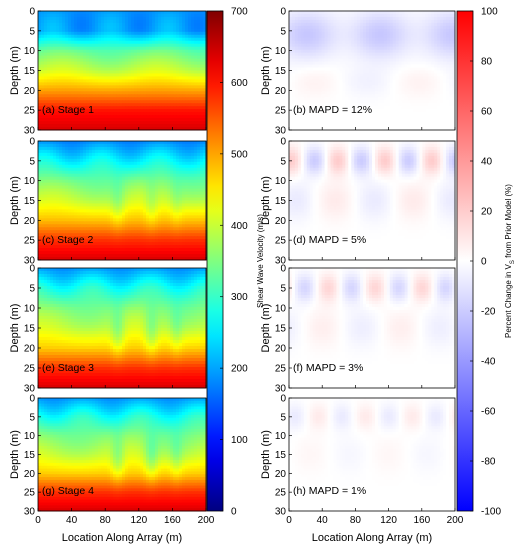 The height and width of the screenshot is (550, 518). What do you see at coordinates (68, 110) in the screenshot?
I see `vs-panel-label: (a) Stage 1` at bounding box center [68, 110].